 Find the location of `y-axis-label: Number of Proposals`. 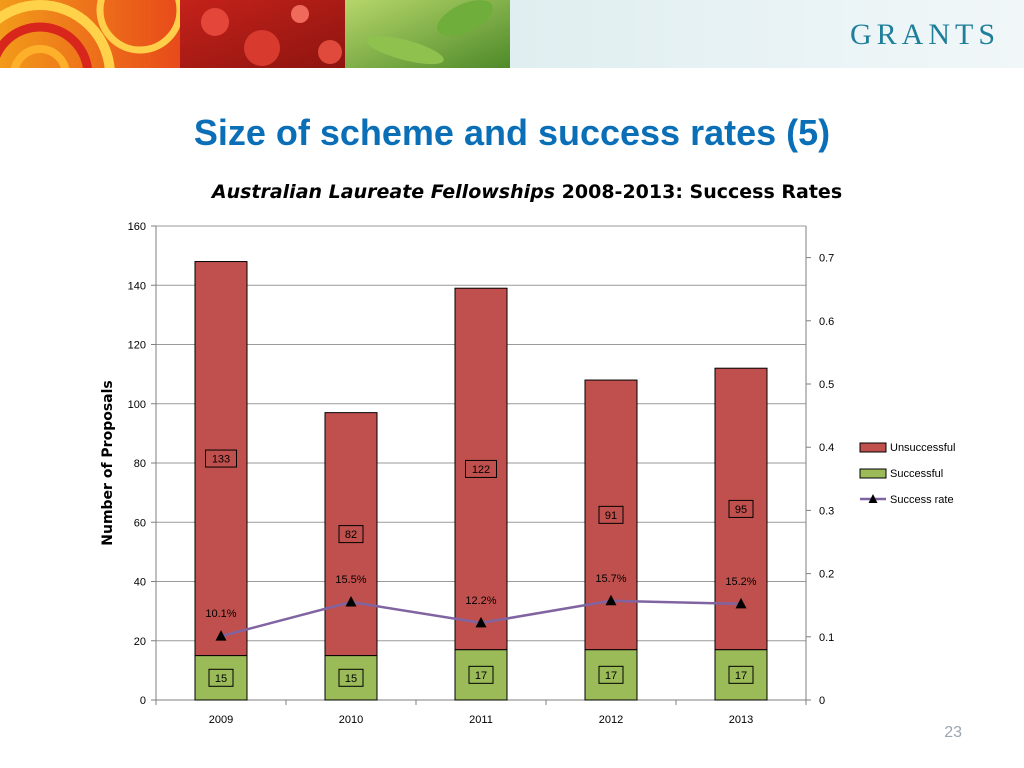

y-axis-label: Number of Proposals is located at coordinates (108, 462).